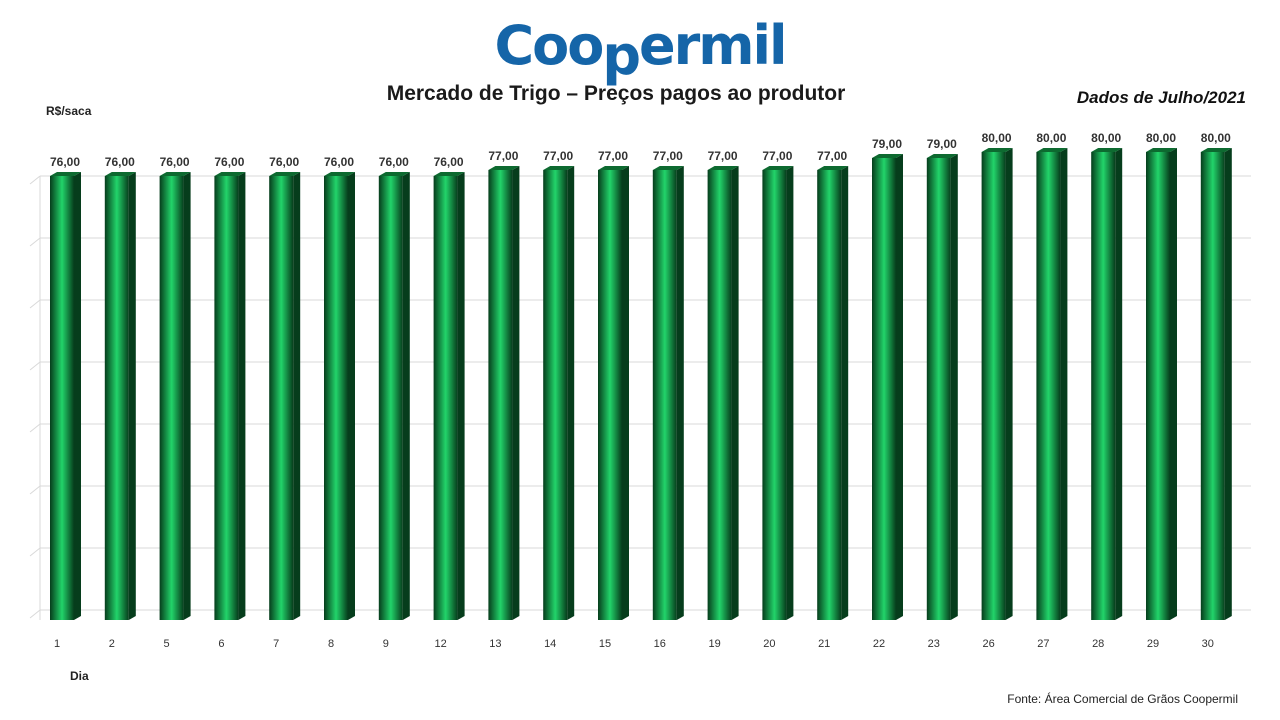  I want to click on x-tick-label-5: 5, so click(167, 644).